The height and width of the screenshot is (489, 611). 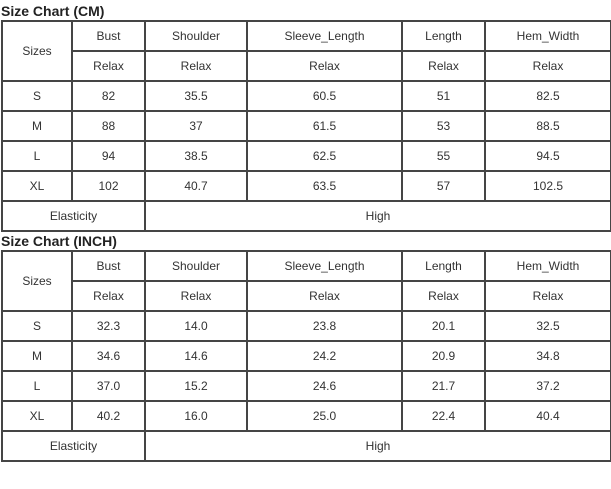 I want to click on measurement-cell: 57, so click(x=443, y=186).